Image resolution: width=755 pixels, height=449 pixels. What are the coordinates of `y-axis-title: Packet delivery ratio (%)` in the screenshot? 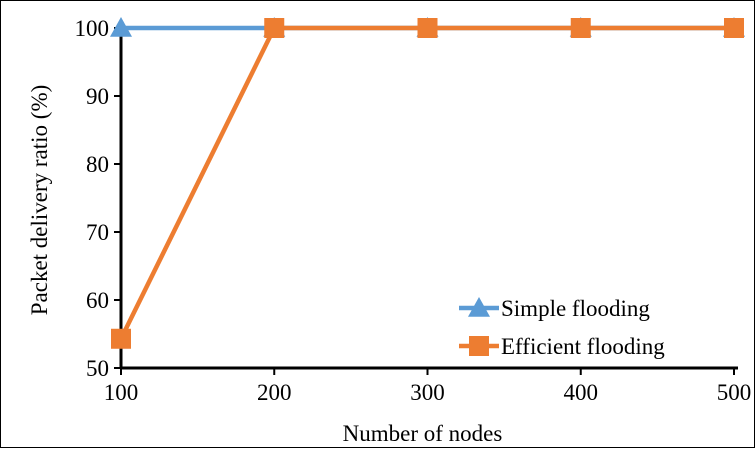 It's located at (39, 200).